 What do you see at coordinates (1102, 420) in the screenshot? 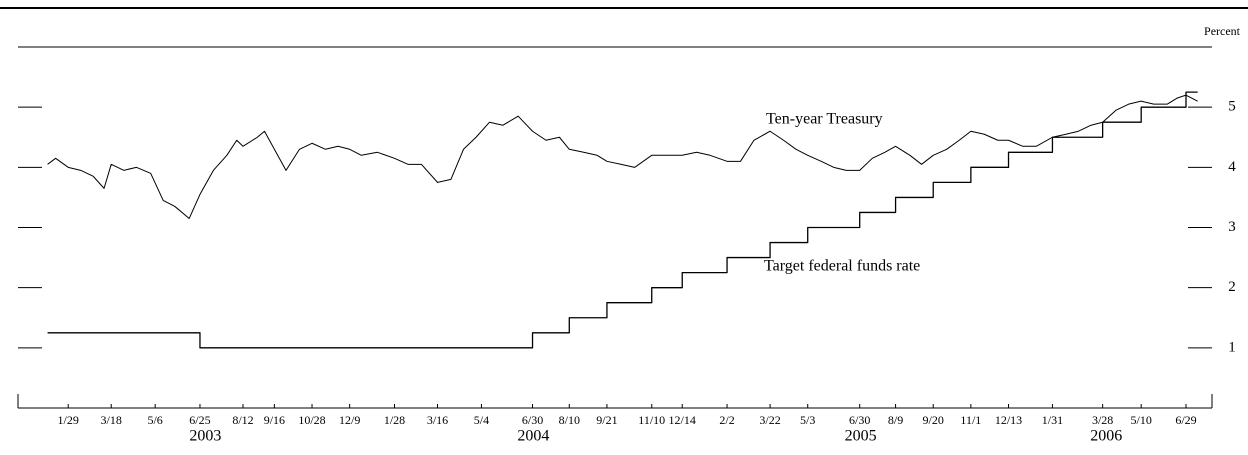
I see `x-tick-label: 3/28` at bounding box center [1102, 420].